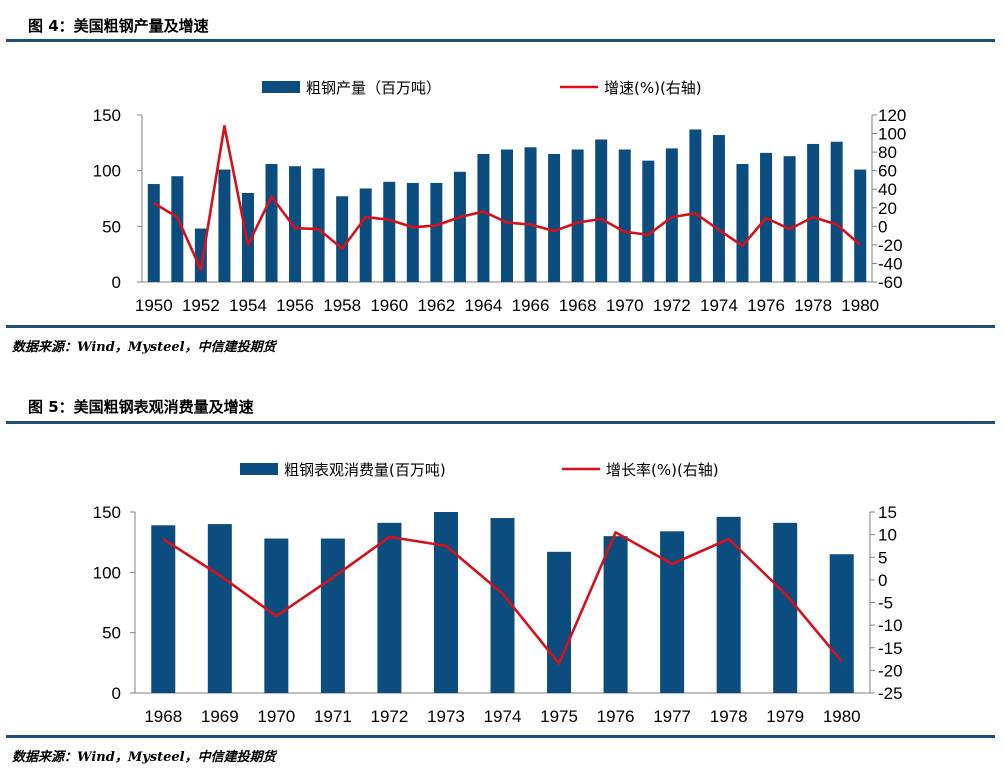 This screenshot has height=782, width=1005. I want to click on bar-1956, so click(295, 224).